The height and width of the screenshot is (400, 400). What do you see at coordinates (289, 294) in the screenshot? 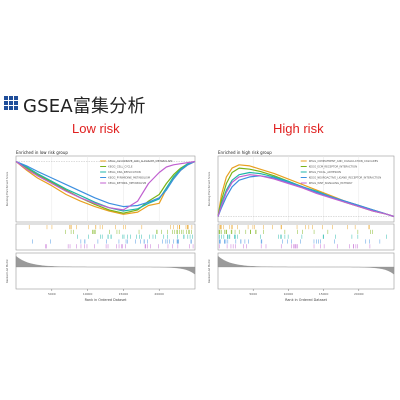
I see `right-x-tick-label: 10000` at bounding box center [289, 294].